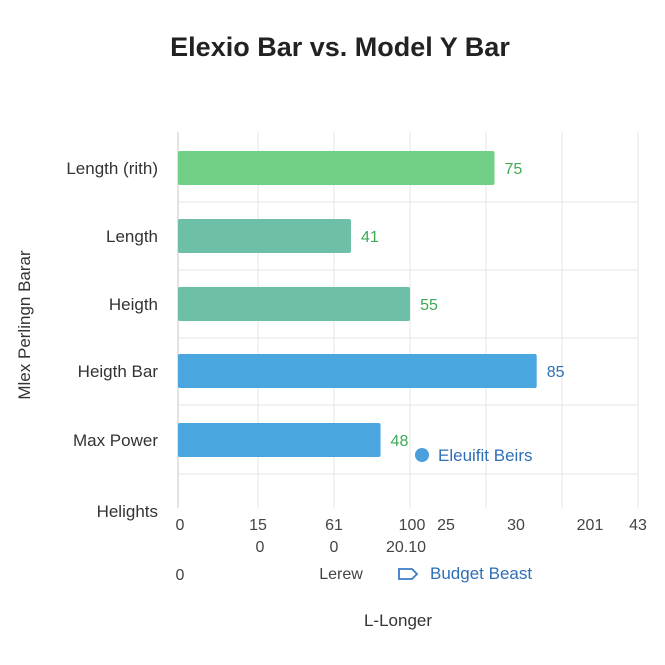 The image size is (665, 665). What do you see at coordinates (180, 575) in the screenshot?
I see `extra-axis-label: 0` at bounding box center [180, 575].